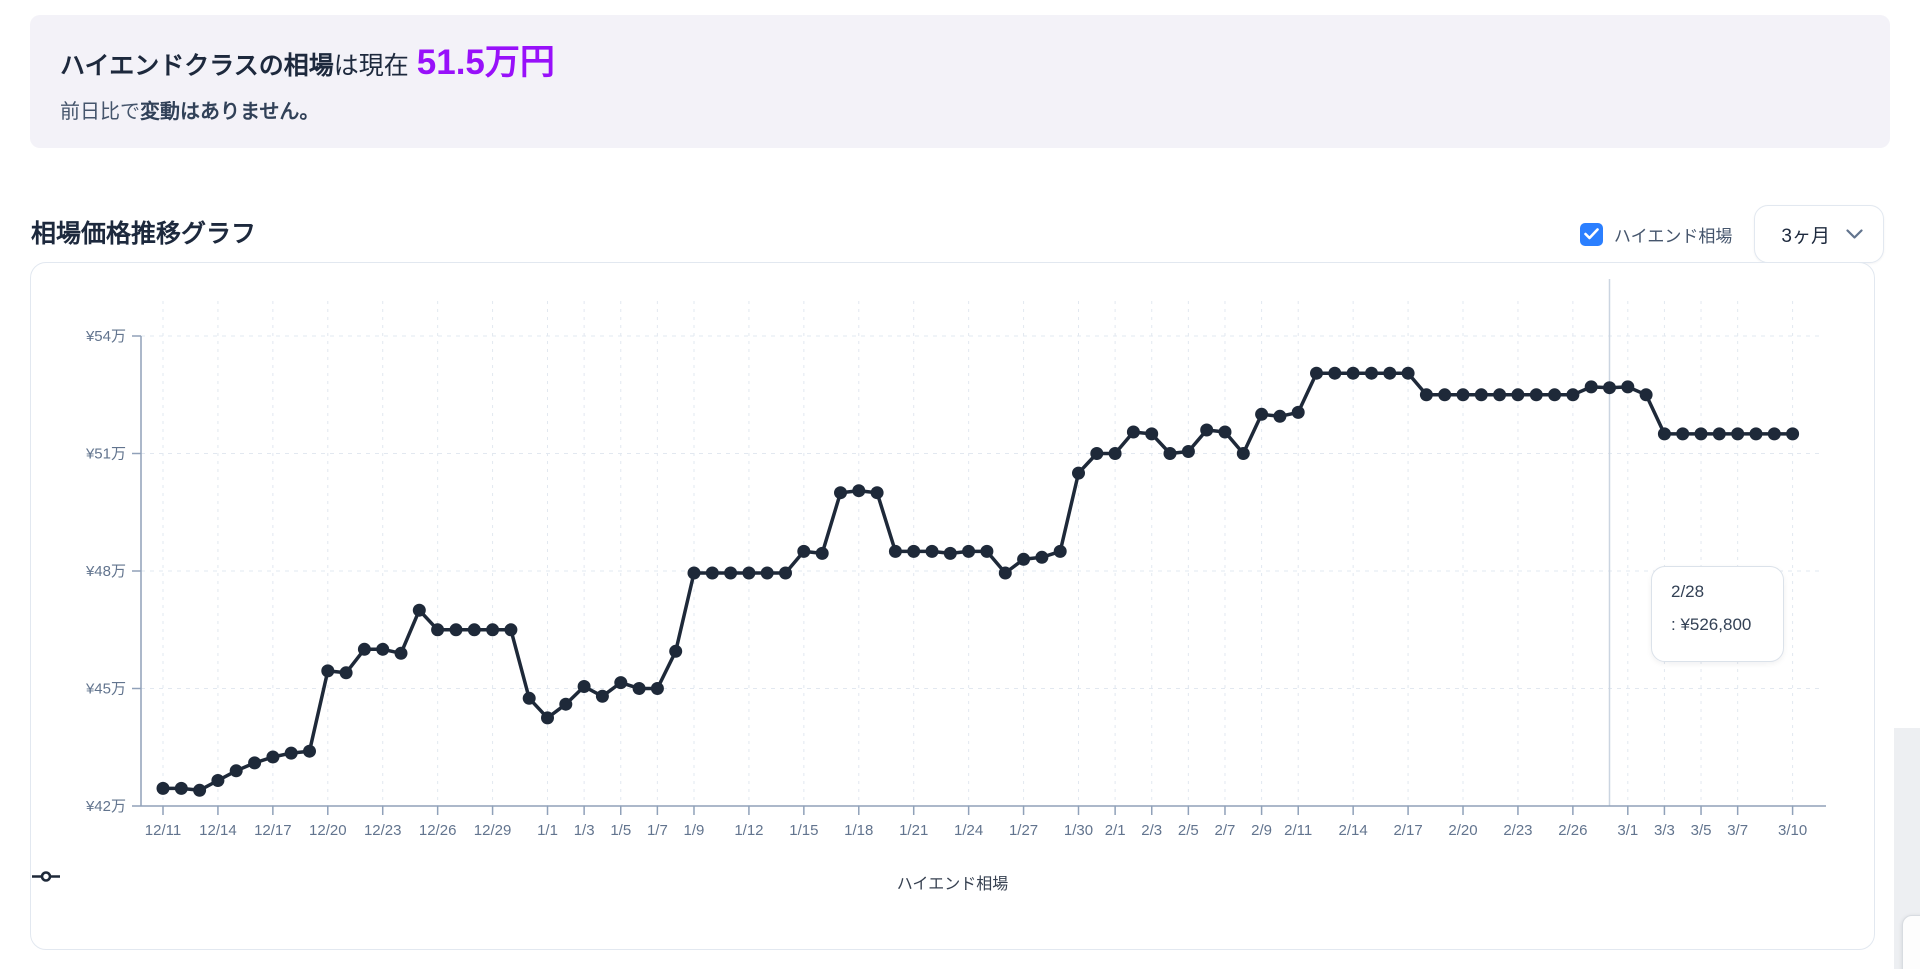  Describe the element at coordinates (1023, 830) in the screenshot. I see `svg-text: 1/27` at that location.